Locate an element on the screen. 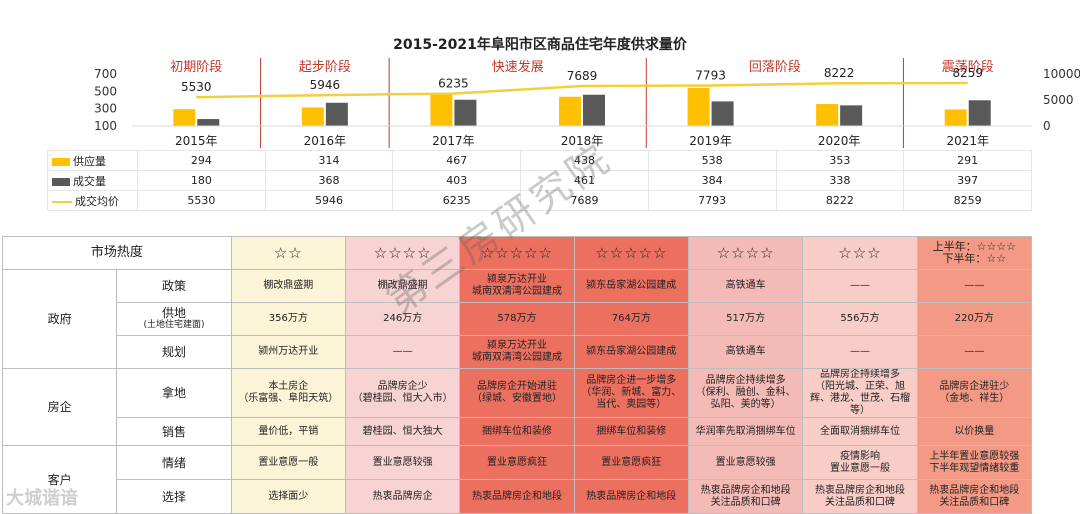  heat-stars: ☆☆☆ is located at coordinates (860, 253).